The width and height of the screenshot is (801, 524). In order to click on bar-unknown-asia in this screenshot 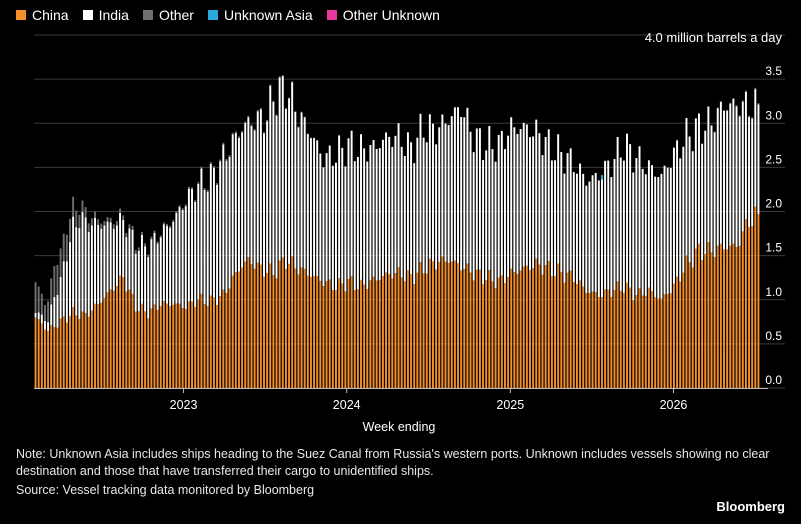, I will do `click(602, 177)`.